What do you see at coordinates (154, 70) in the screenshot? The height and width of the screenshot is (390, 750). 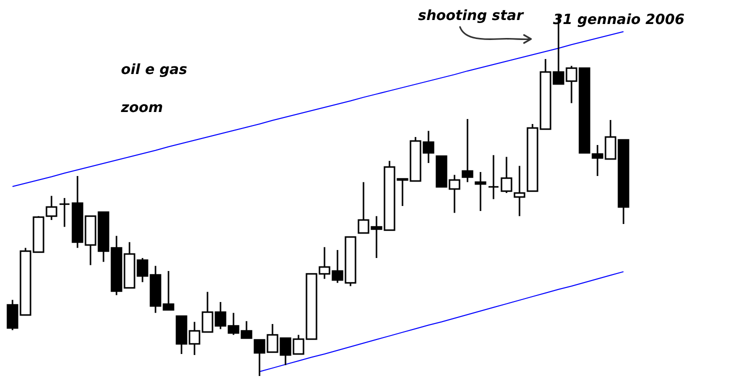 I see `text: oil e gas` at bounding box center [154, 70].